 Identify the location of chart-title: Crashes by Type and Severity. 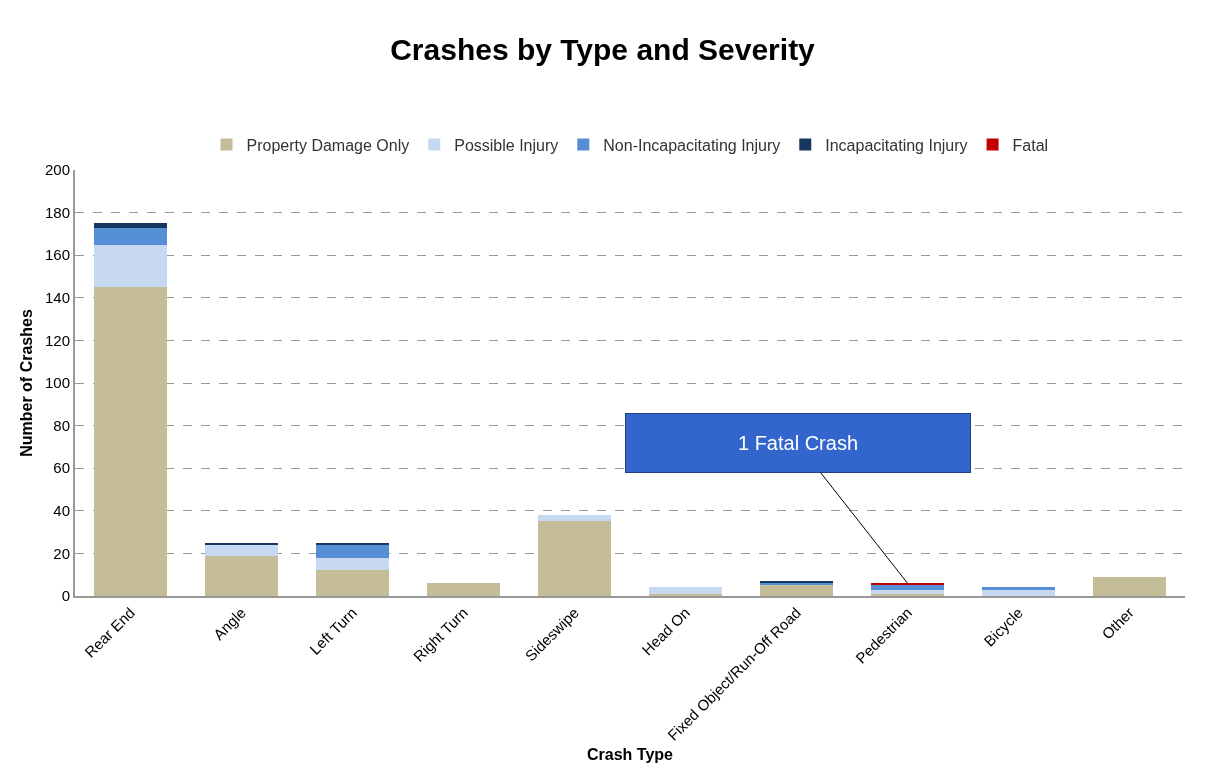
(603, 49).